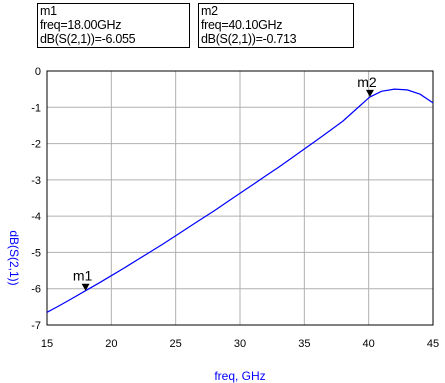  What do you see at coordinates (369, 344) in the screenshot?
I see `x-tick-label: 40` at bounding box center [369, 344].